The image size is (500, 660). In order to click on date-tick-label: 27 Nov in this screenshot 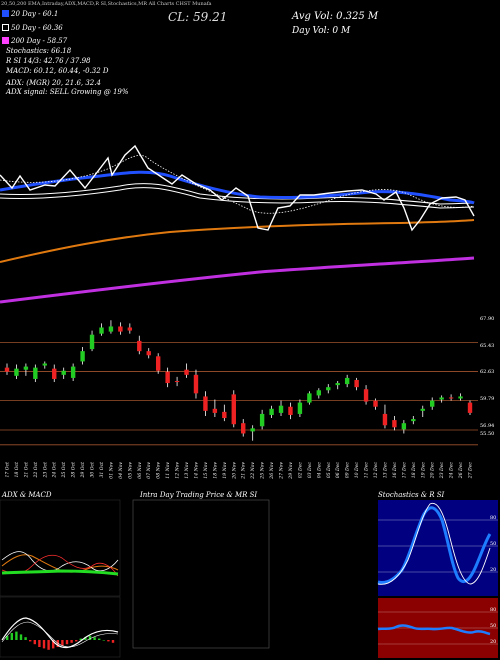, I will do `click(282, 471)`.